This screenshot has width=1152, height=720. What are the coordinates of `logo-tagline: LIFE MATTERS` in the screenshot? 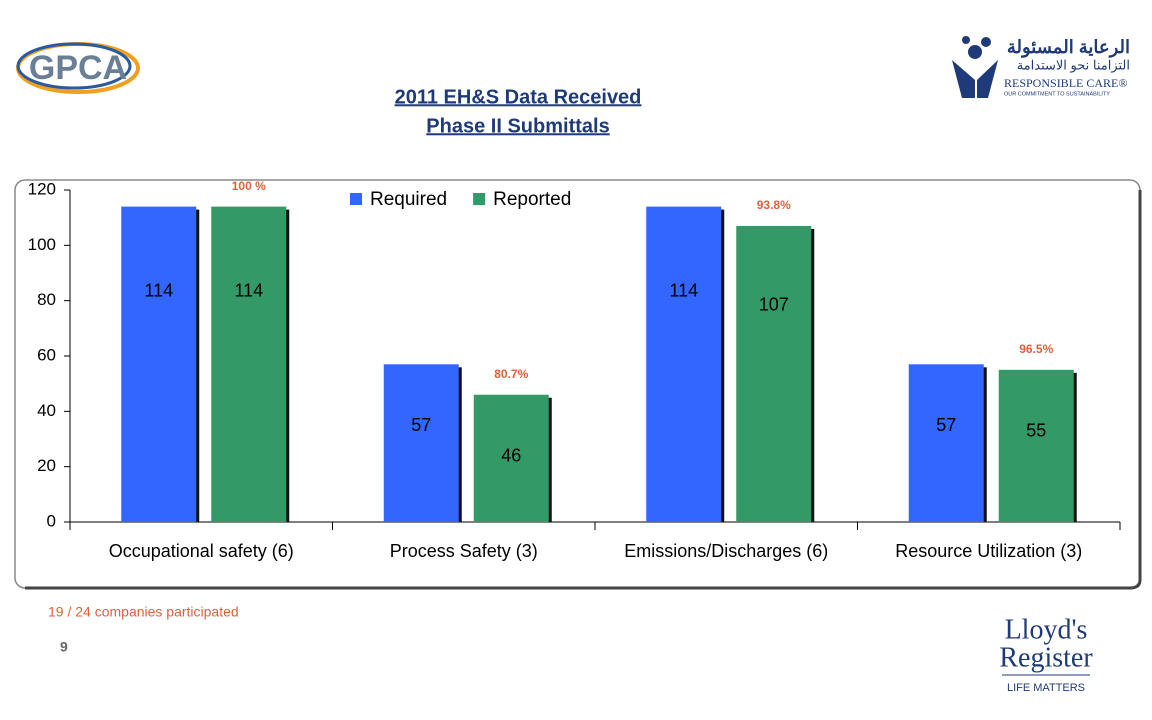 It's located at (1046, 688).